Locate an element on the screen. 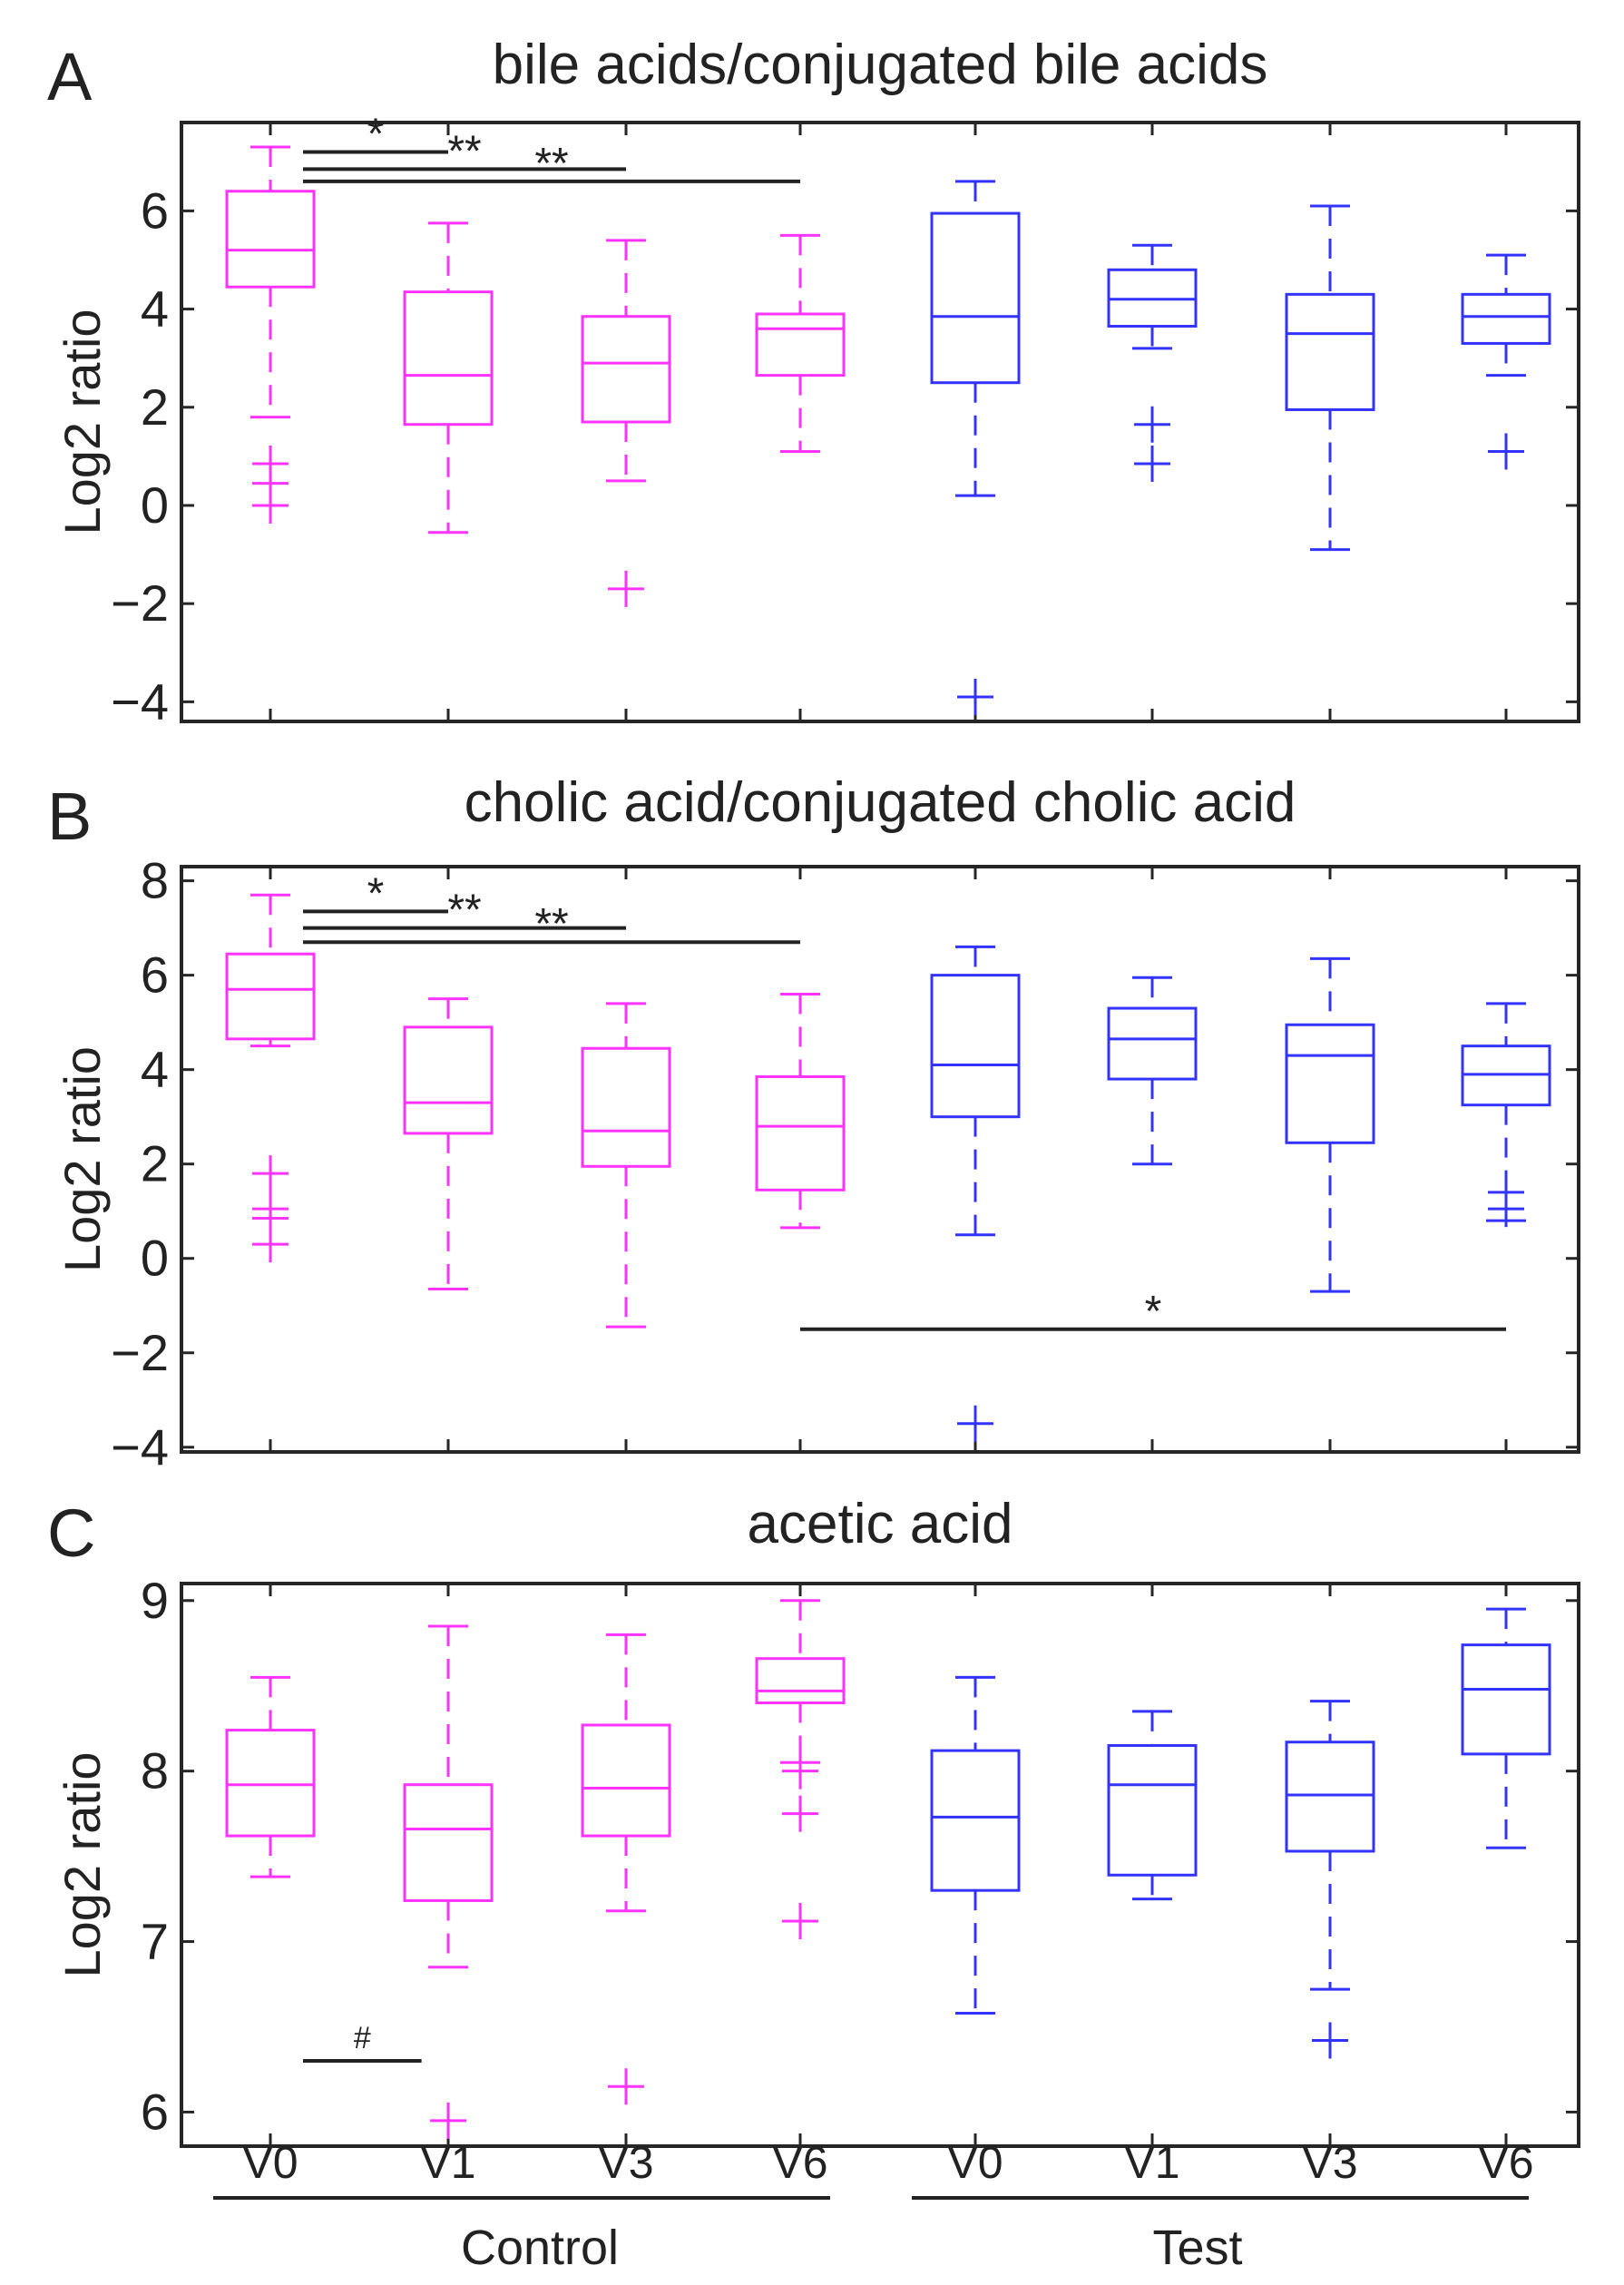 The image size is (1624, 2285). y-tick-label: −2 is located at coordinates (140, 603).